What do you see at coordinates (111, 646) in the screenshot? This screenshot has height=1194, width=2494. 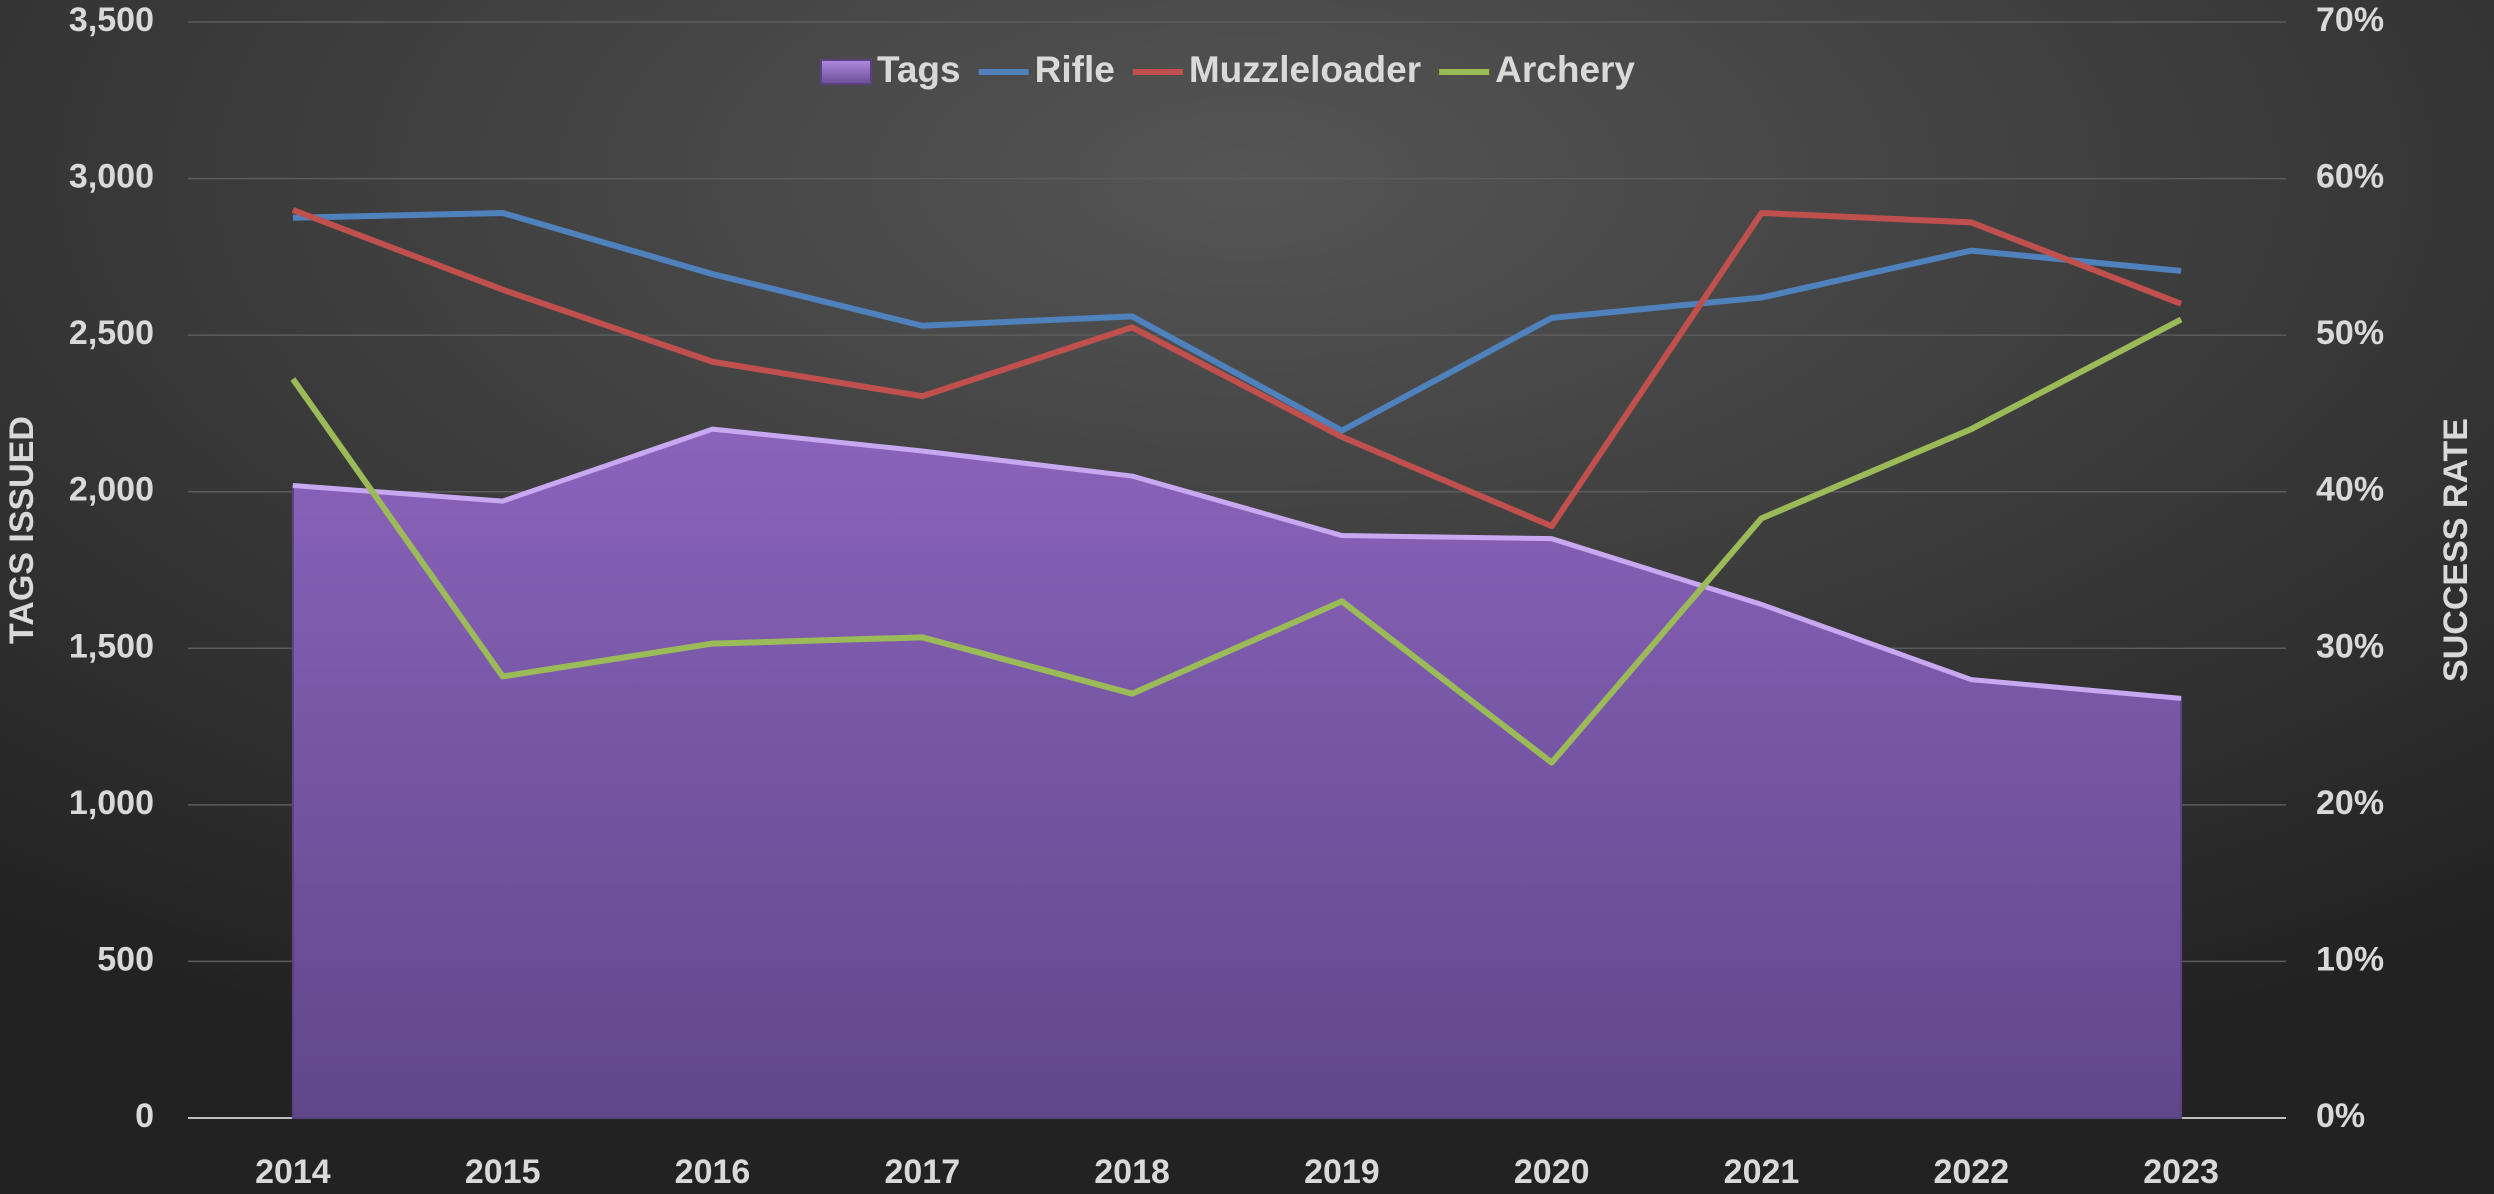 I see `y-tick-label: 1,500` at bounding box center [111, 646].